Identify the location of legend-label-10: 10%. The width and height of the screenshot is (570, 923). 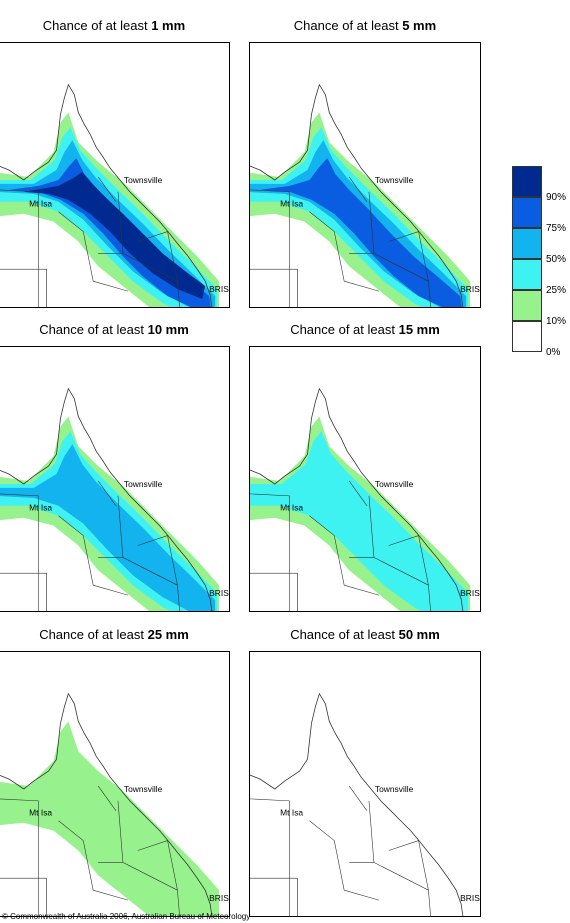
(556, 321).